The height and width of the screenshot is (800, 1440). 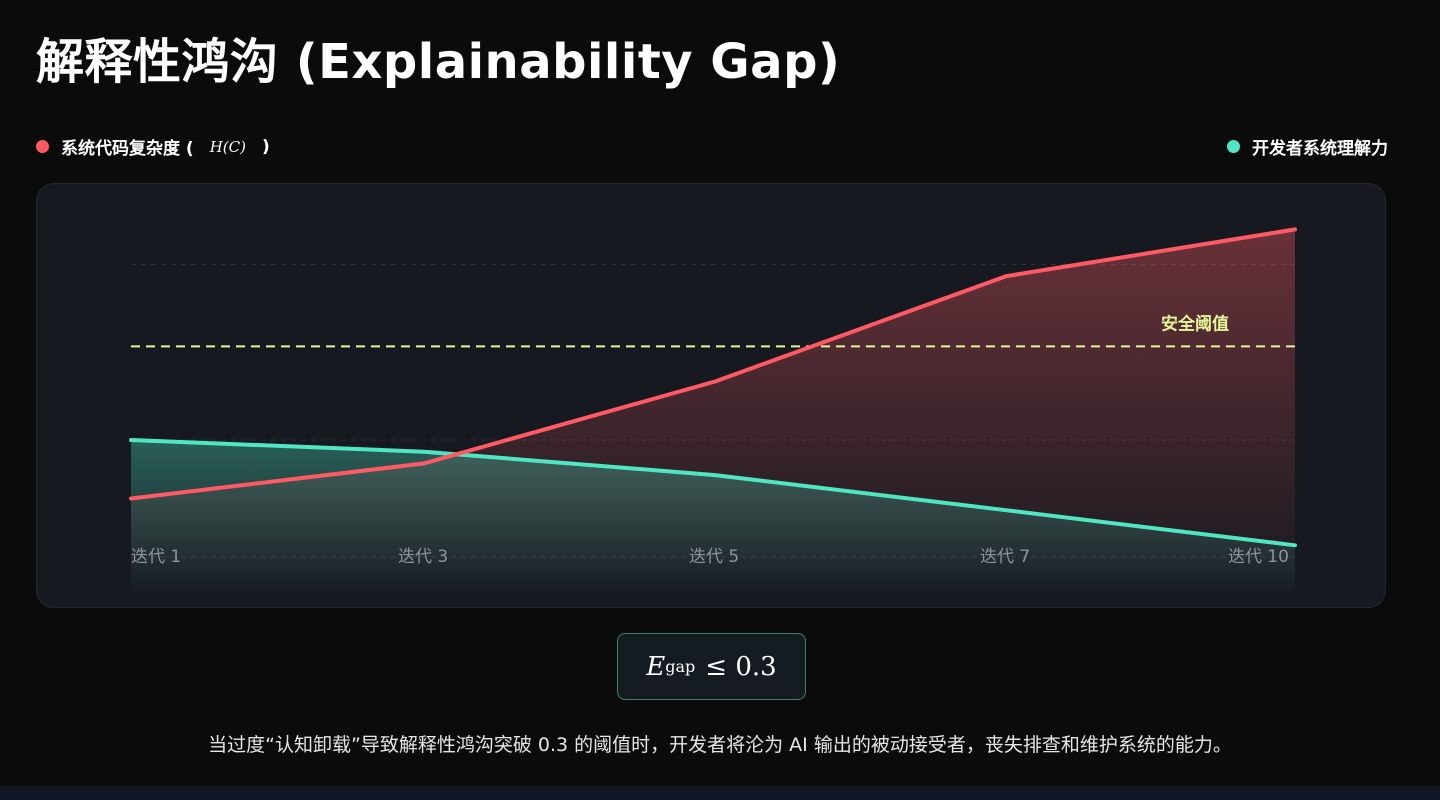 I want to click on legend-understanding: 开发者系统理解力, so click(x=1307, y=146).